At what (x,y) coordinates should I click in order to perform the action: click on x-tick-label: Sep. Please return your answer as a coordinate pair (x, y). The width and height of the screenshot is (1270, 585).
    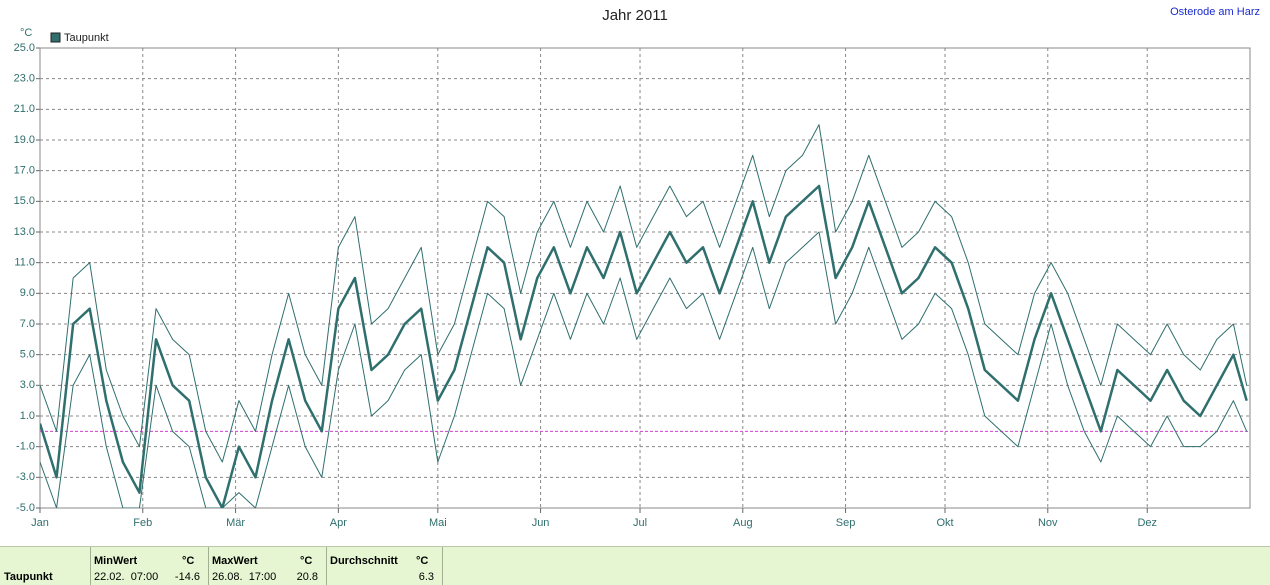
    Looking at the image, I should click on (846, 523).